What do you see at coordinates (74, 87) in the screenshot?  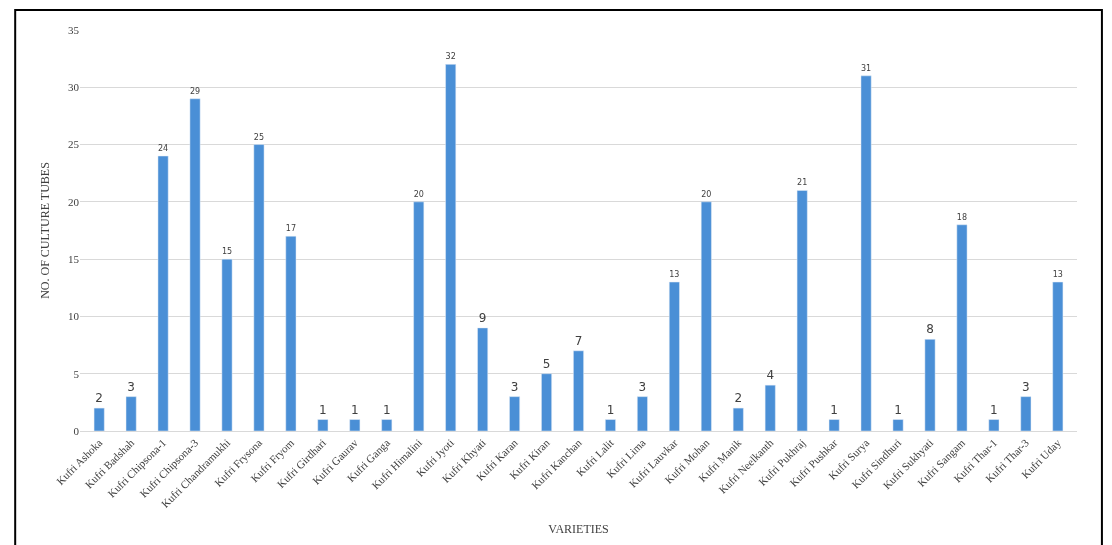 I see `y-tick-label: 30` at bounding box center [74, 87].